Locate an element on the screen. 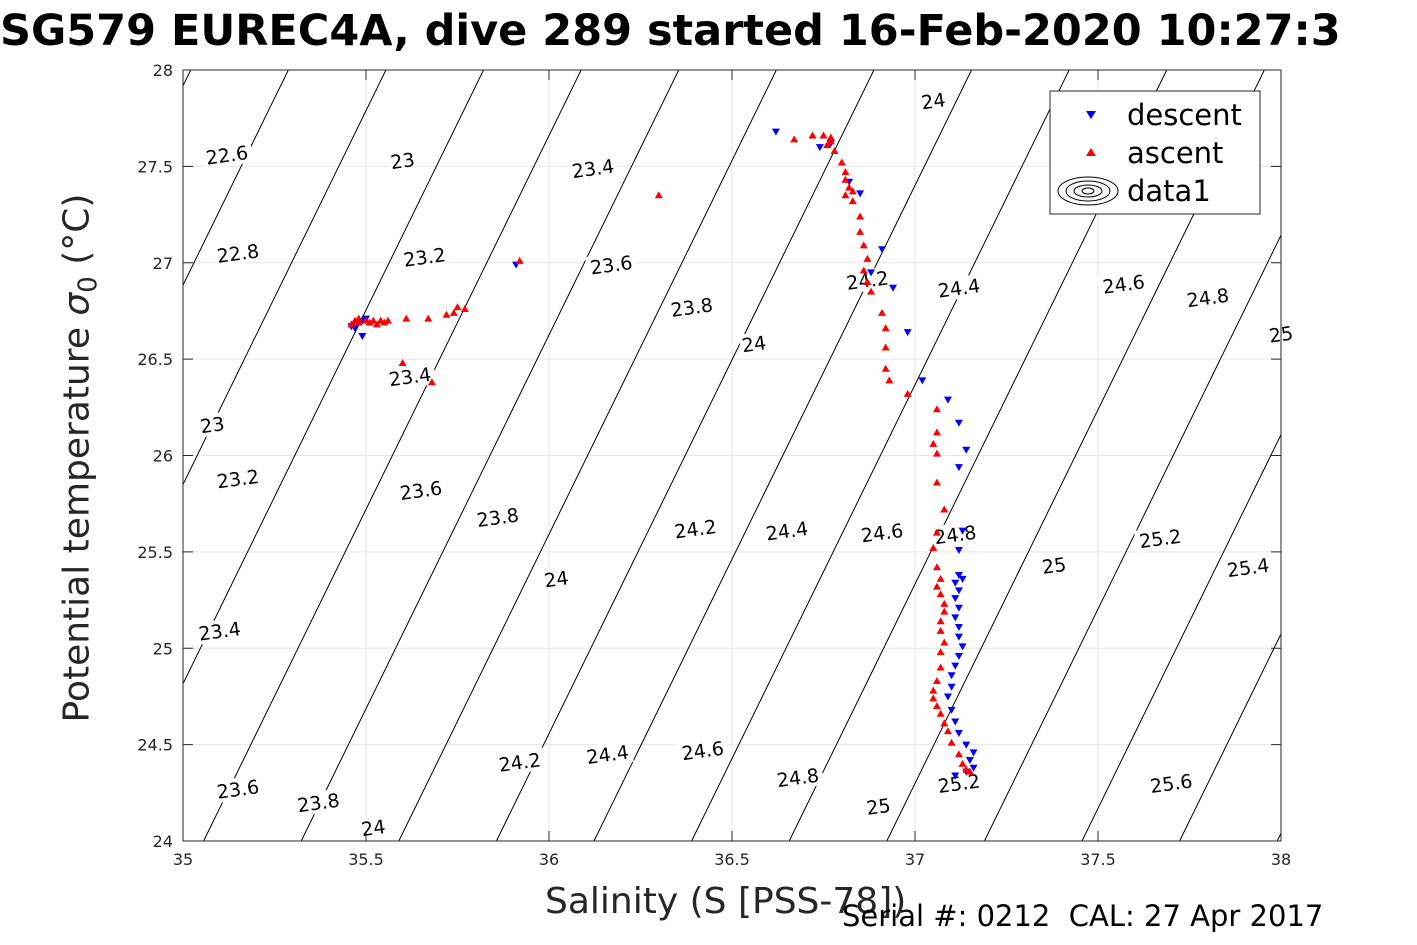 This screenshot has height=945, width=1417. y-tick-label: 27 is located at coordinates (163, 263).